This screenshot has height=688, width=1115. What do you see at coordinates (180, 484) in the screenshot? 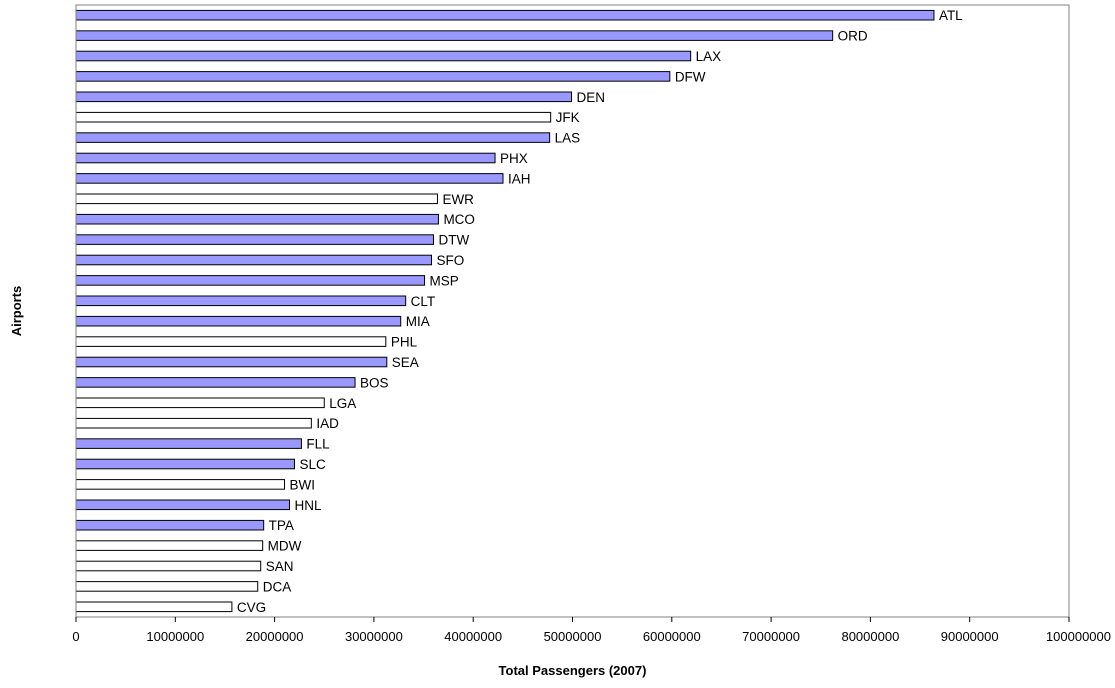
I see `bar-bwi` at bounding box center [180, 484].